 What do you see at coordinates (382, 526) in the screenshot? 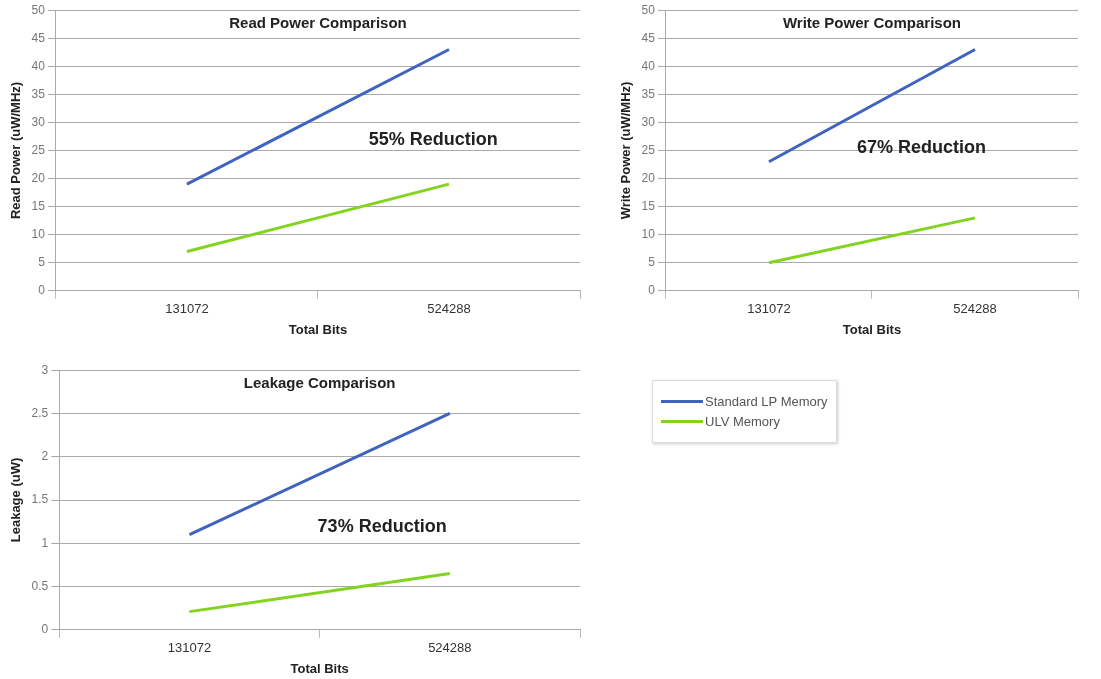
I see `annotation: 73% Reduction` at bounding box center [382, 526].